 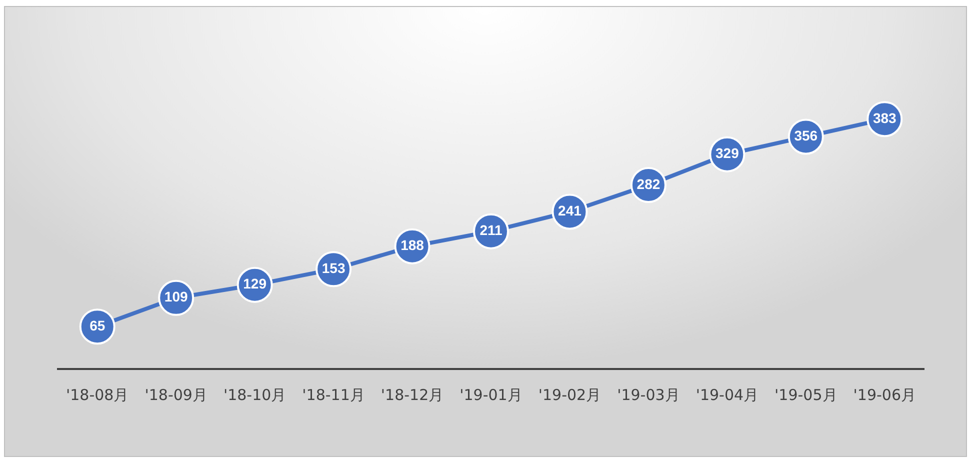 I want to click on data-label: 329, so click(x=728, y=153).